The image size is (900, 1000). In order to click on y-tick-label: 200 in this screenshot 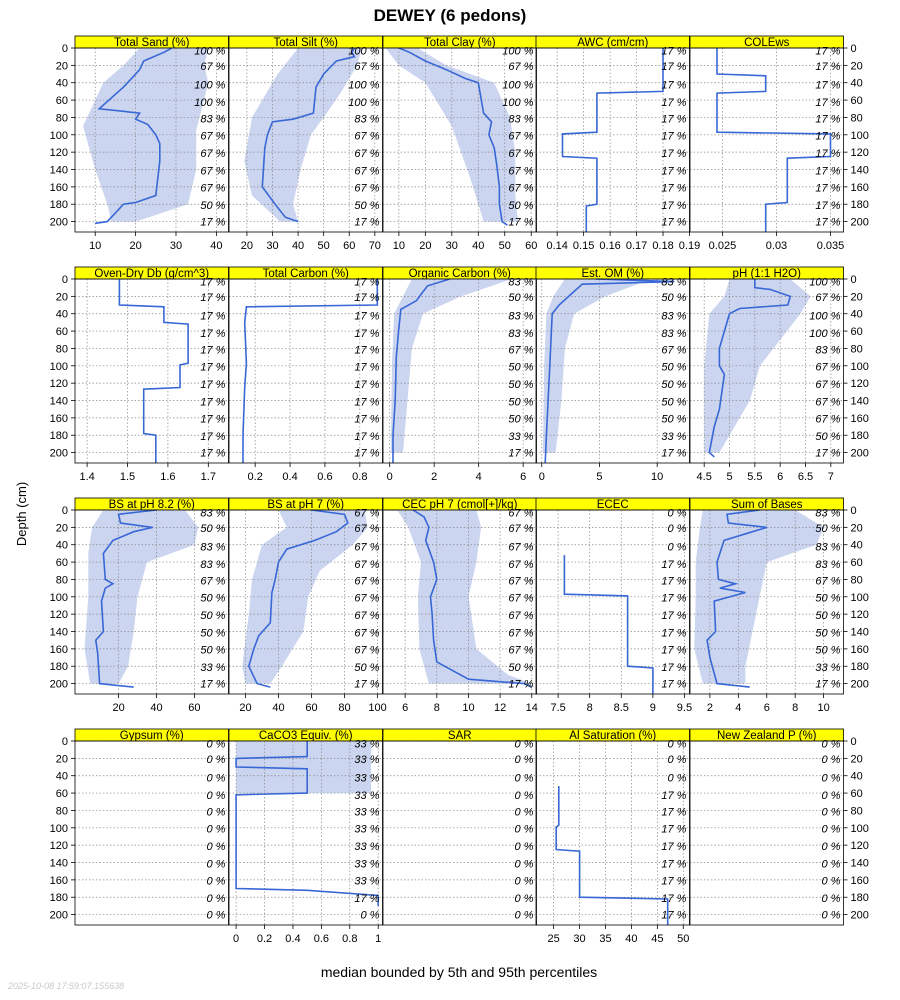, I will do `click(59, 685)`.